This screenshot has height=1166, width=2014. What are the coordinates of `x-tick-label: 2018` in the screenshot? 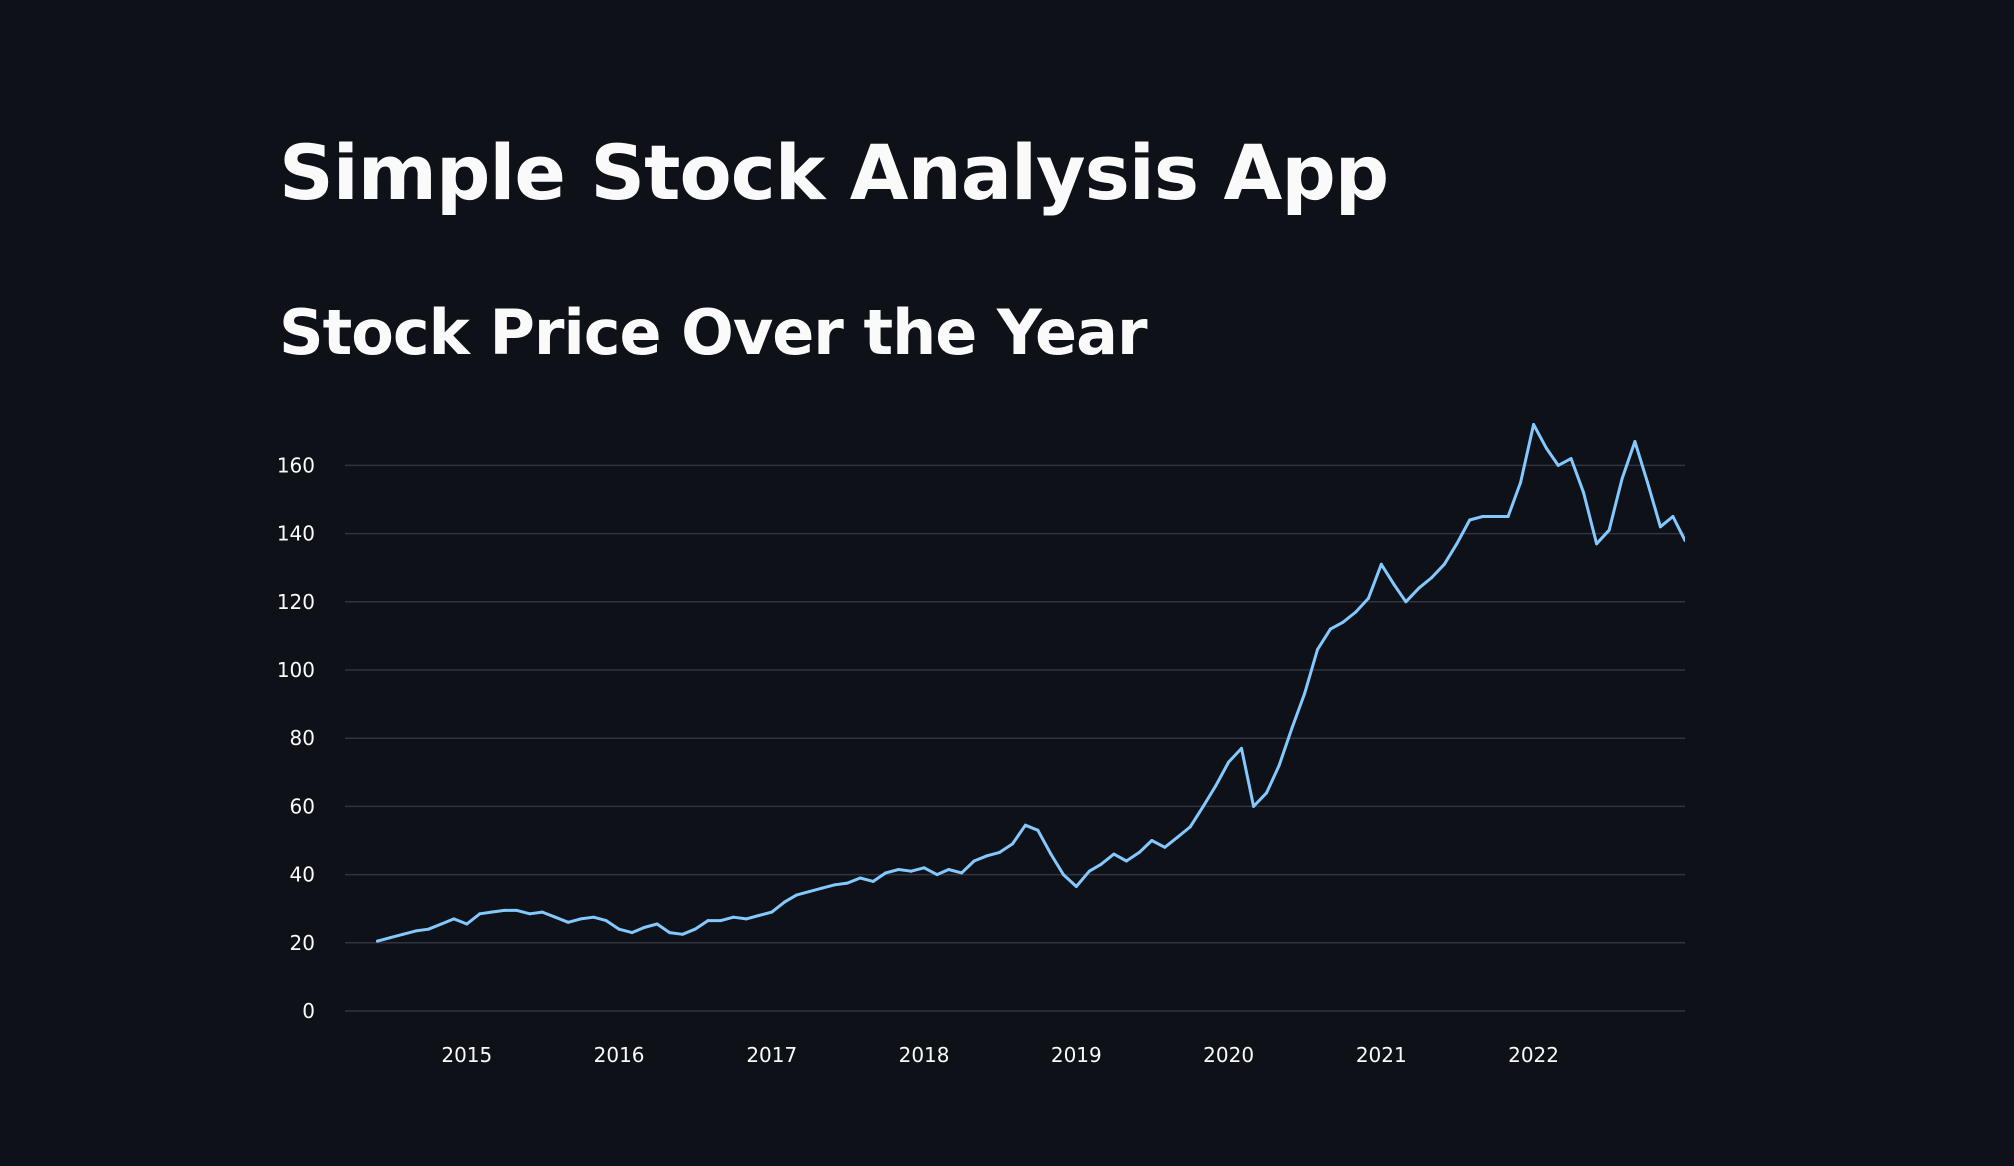 It's located at (924, 1055).